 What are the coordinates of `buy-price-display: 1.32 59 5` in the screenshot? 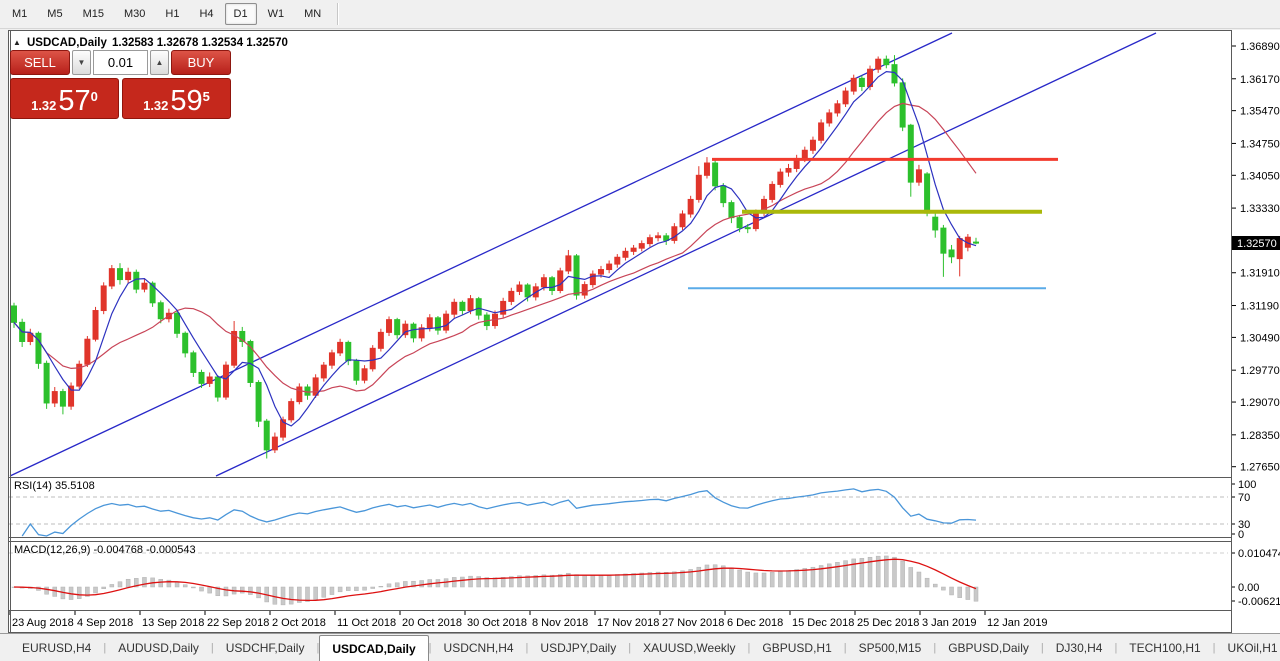 It's located at (176, 98).